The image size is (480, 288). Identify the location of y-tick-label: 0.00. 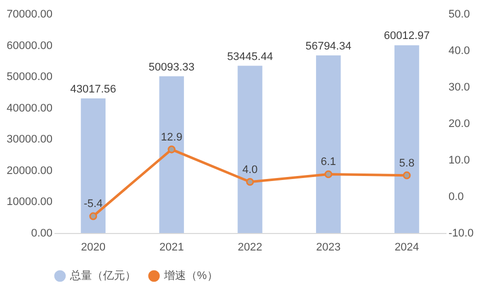
(41, 234).